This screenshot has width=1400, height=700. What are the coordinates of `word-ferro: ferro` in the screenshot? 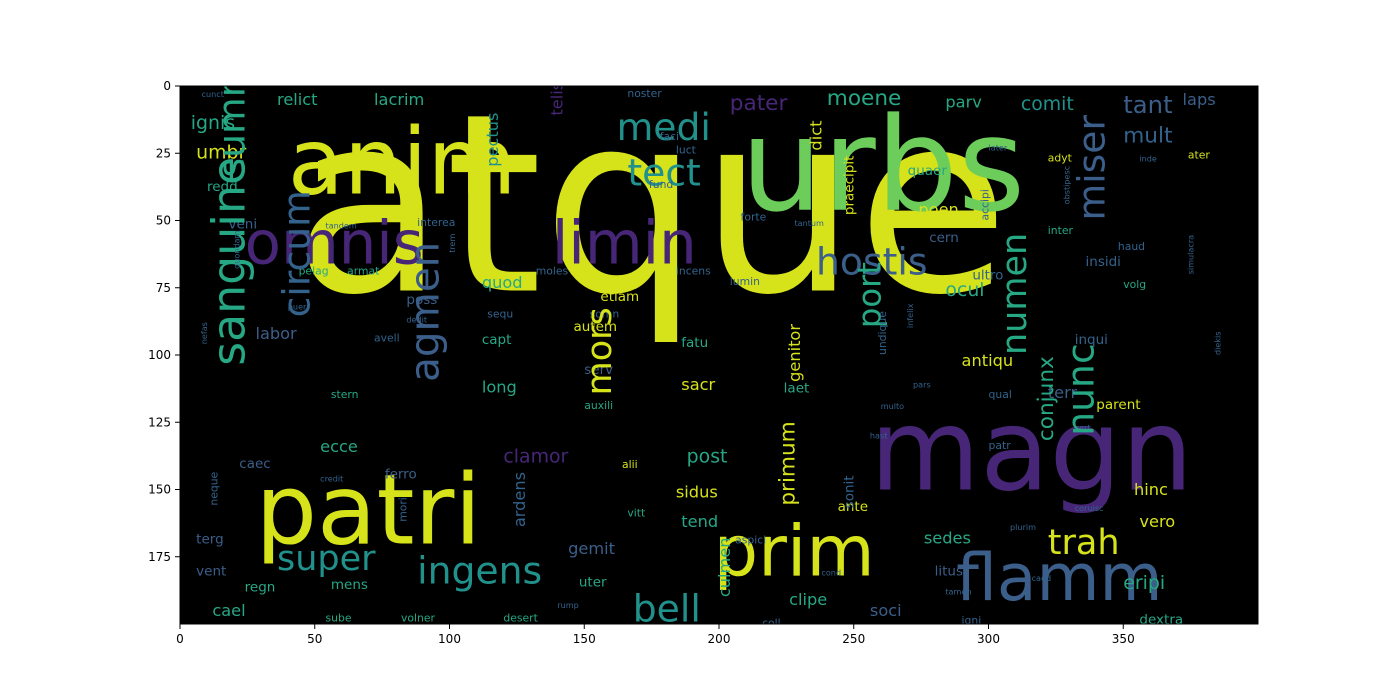 It's located at (401, 475).